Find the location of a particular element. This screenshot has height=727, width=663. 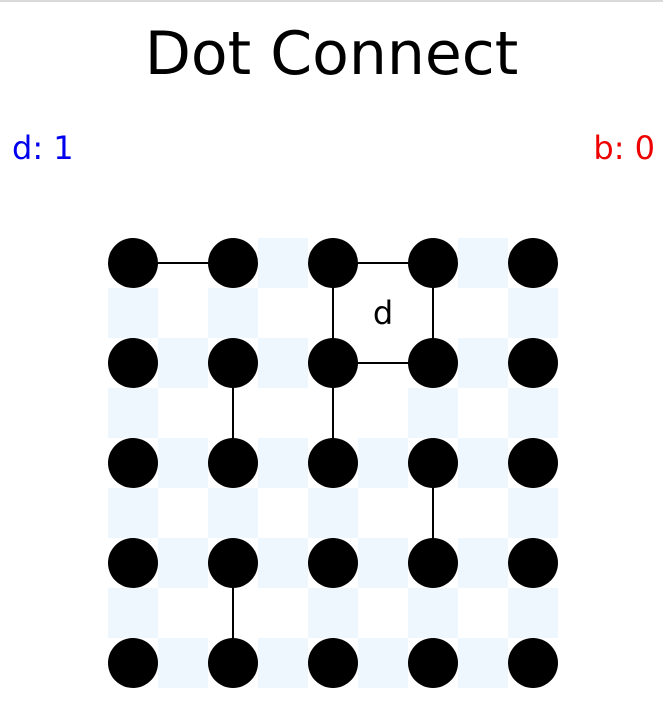

top-border is located at coordinates (331, 1).